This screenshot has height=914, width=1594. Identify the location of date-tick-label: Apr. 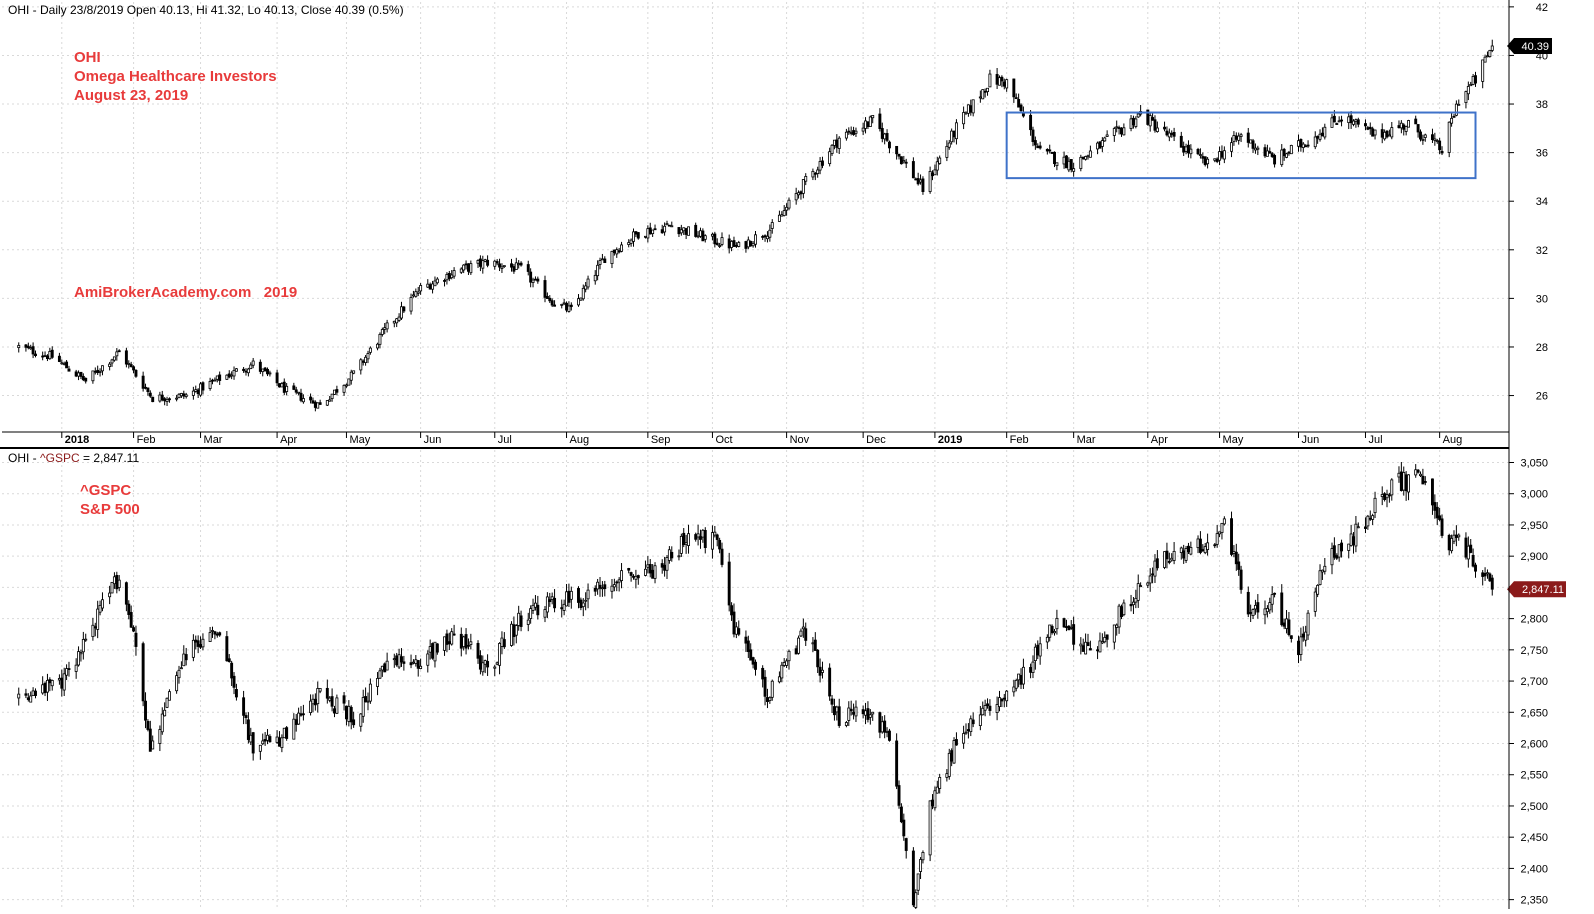
(288, 440).